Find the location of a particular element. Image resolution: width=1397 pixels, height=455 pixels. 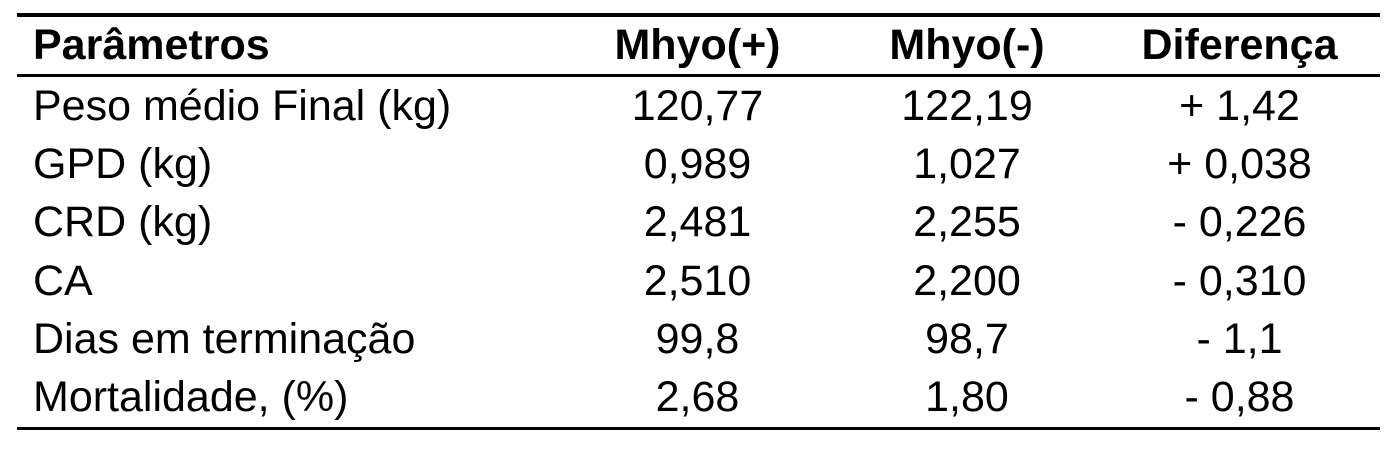

cell-mhyo-minus: 2,255 is located at coordinates (967, 222).